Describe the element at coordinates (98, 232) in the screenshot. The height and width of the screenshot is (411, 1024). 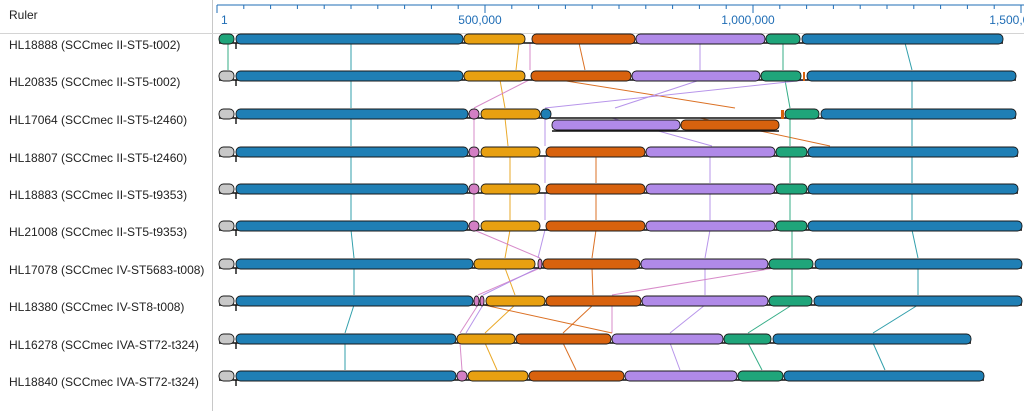
I see `genome-label: HL21008 (SCCmec II-ST5-t9353)` at that location.